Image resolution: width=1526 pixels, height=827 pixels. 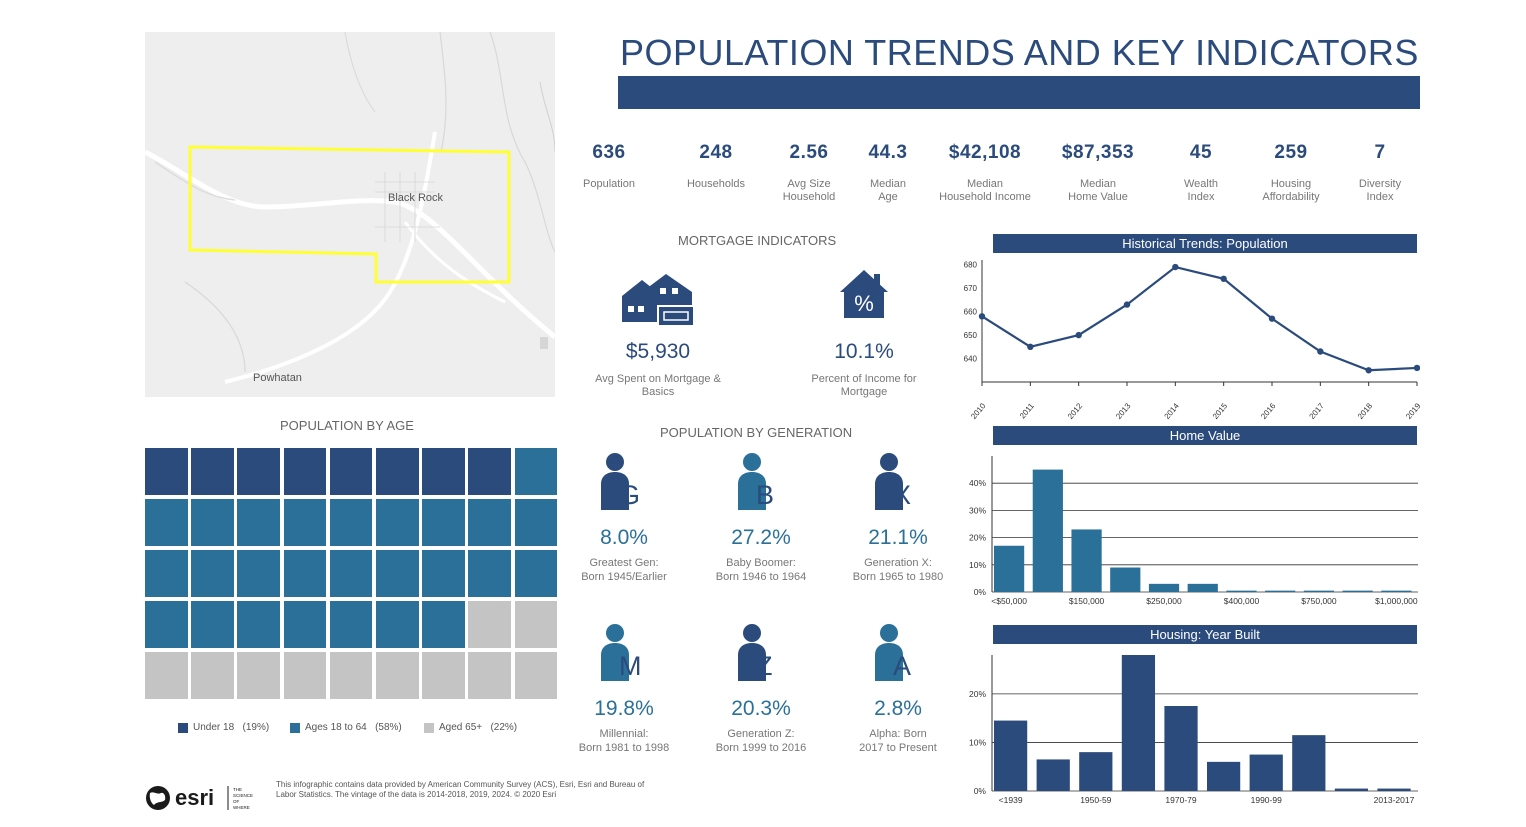 I want to click on svg-text: THE, so click(x=237, y=789).